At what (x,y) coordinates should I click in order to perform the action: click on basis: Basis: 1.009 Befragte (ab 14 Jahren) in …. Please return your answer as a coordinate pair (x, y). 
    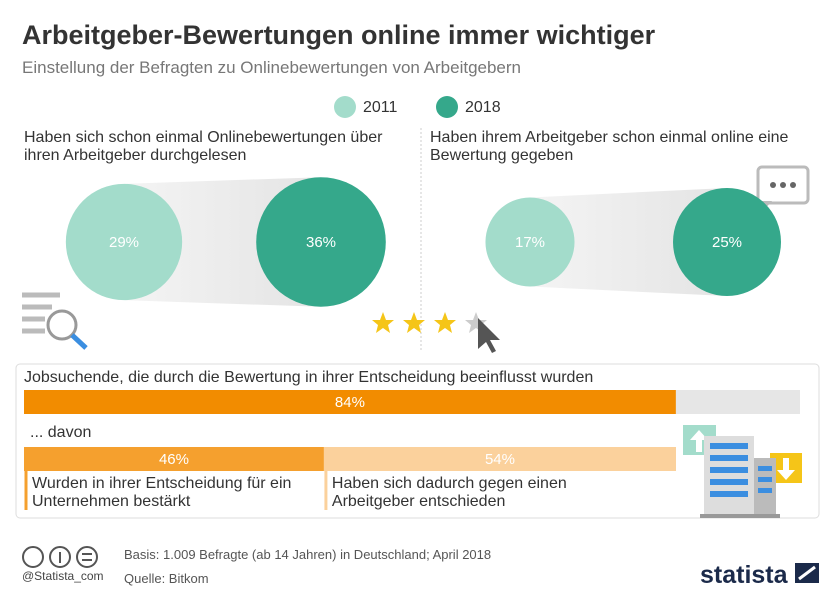
    Looking at the image, I should click on (308, 554).